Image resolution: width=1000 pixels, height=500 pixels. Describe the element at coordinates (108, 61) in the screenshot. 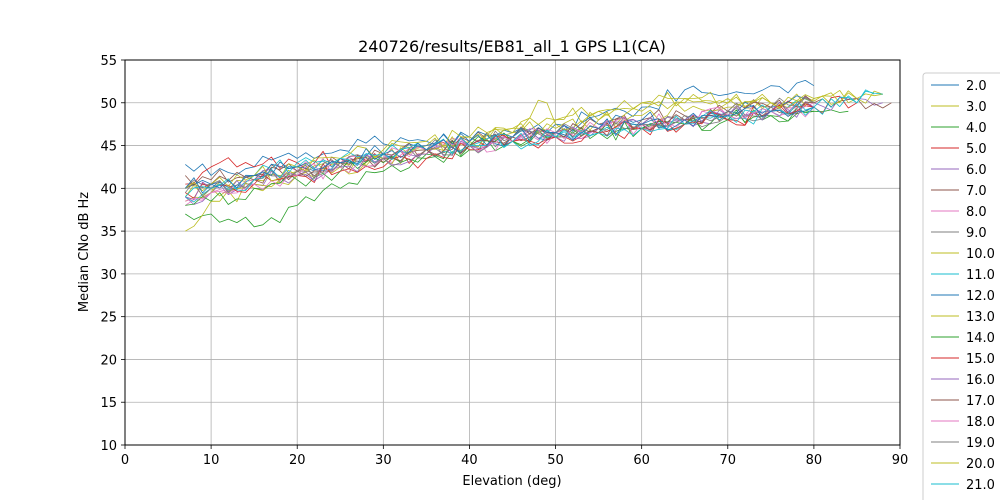

I see `y-tick-label: 55` at that location.